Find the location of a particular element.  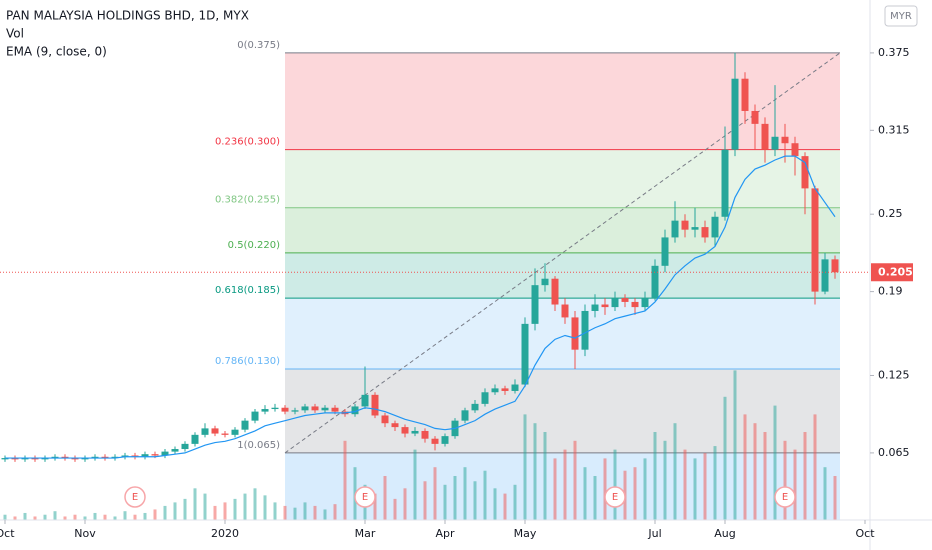

currency: MYR is located at coordinates (901, 16).